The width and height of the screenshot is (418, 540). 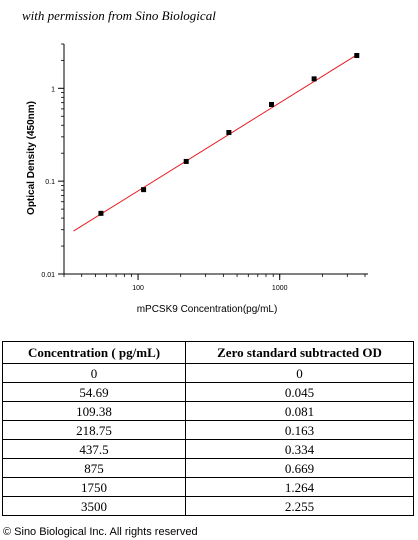 I want to click on table-row: 1750 1.264, so click(x=207, y=487).